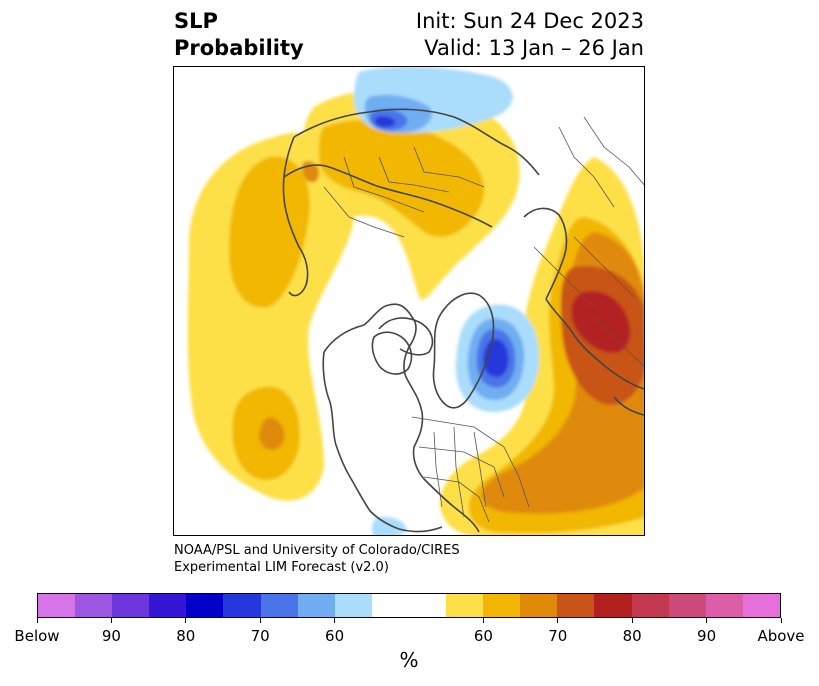 The width and height of the screenshot is (819, 686). I want to click on scandinavia, so click(545, 253).